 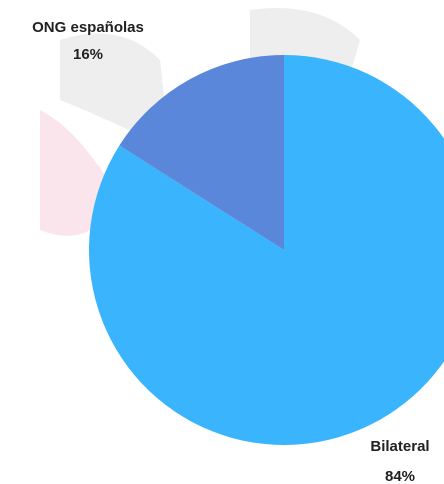 I want to click on slice-value-label: 16%, so click(x=88, y=54).